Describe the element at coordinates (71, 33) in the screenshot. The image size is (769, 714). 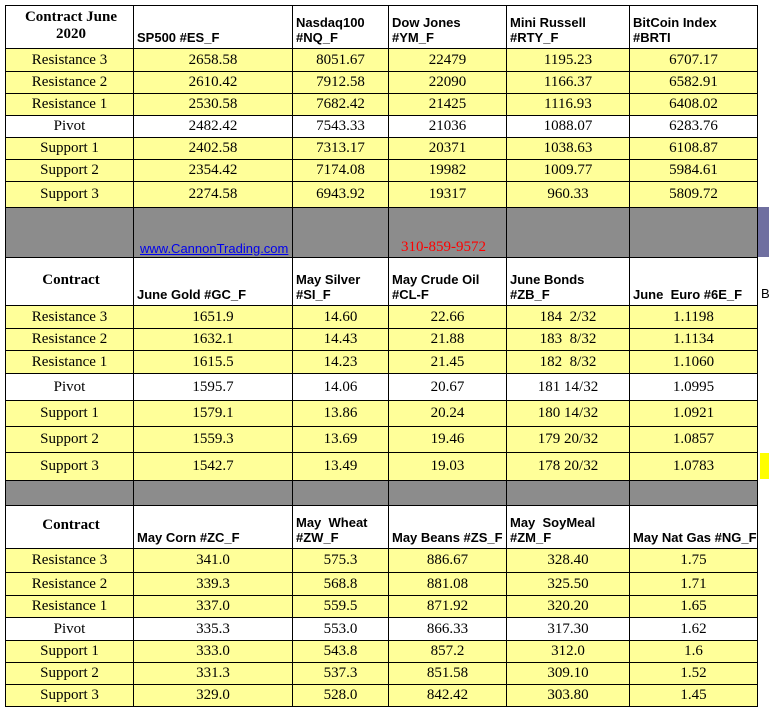
I see `header-text: 2020` at that location.